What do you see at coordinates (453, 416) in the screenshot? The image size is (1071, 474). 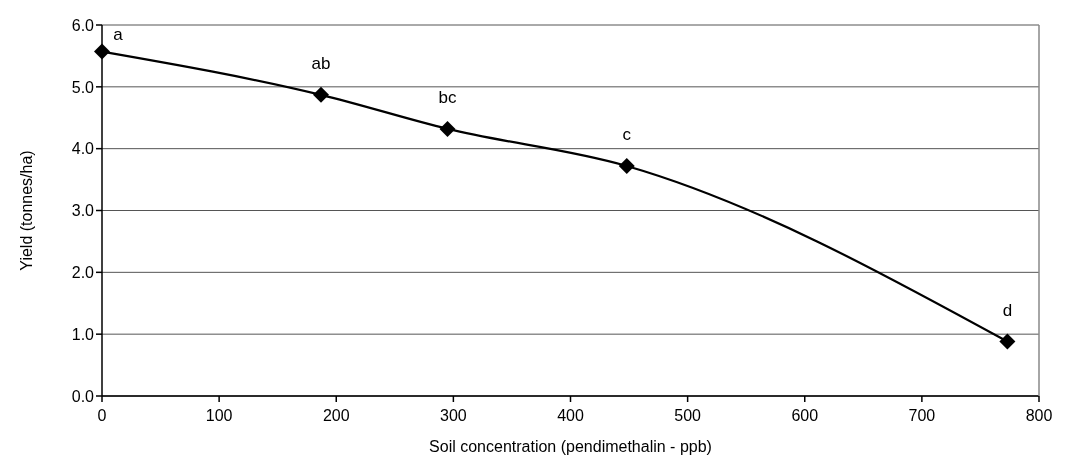 I see `x-tick-label: 300` at bounding box center [453, 416].